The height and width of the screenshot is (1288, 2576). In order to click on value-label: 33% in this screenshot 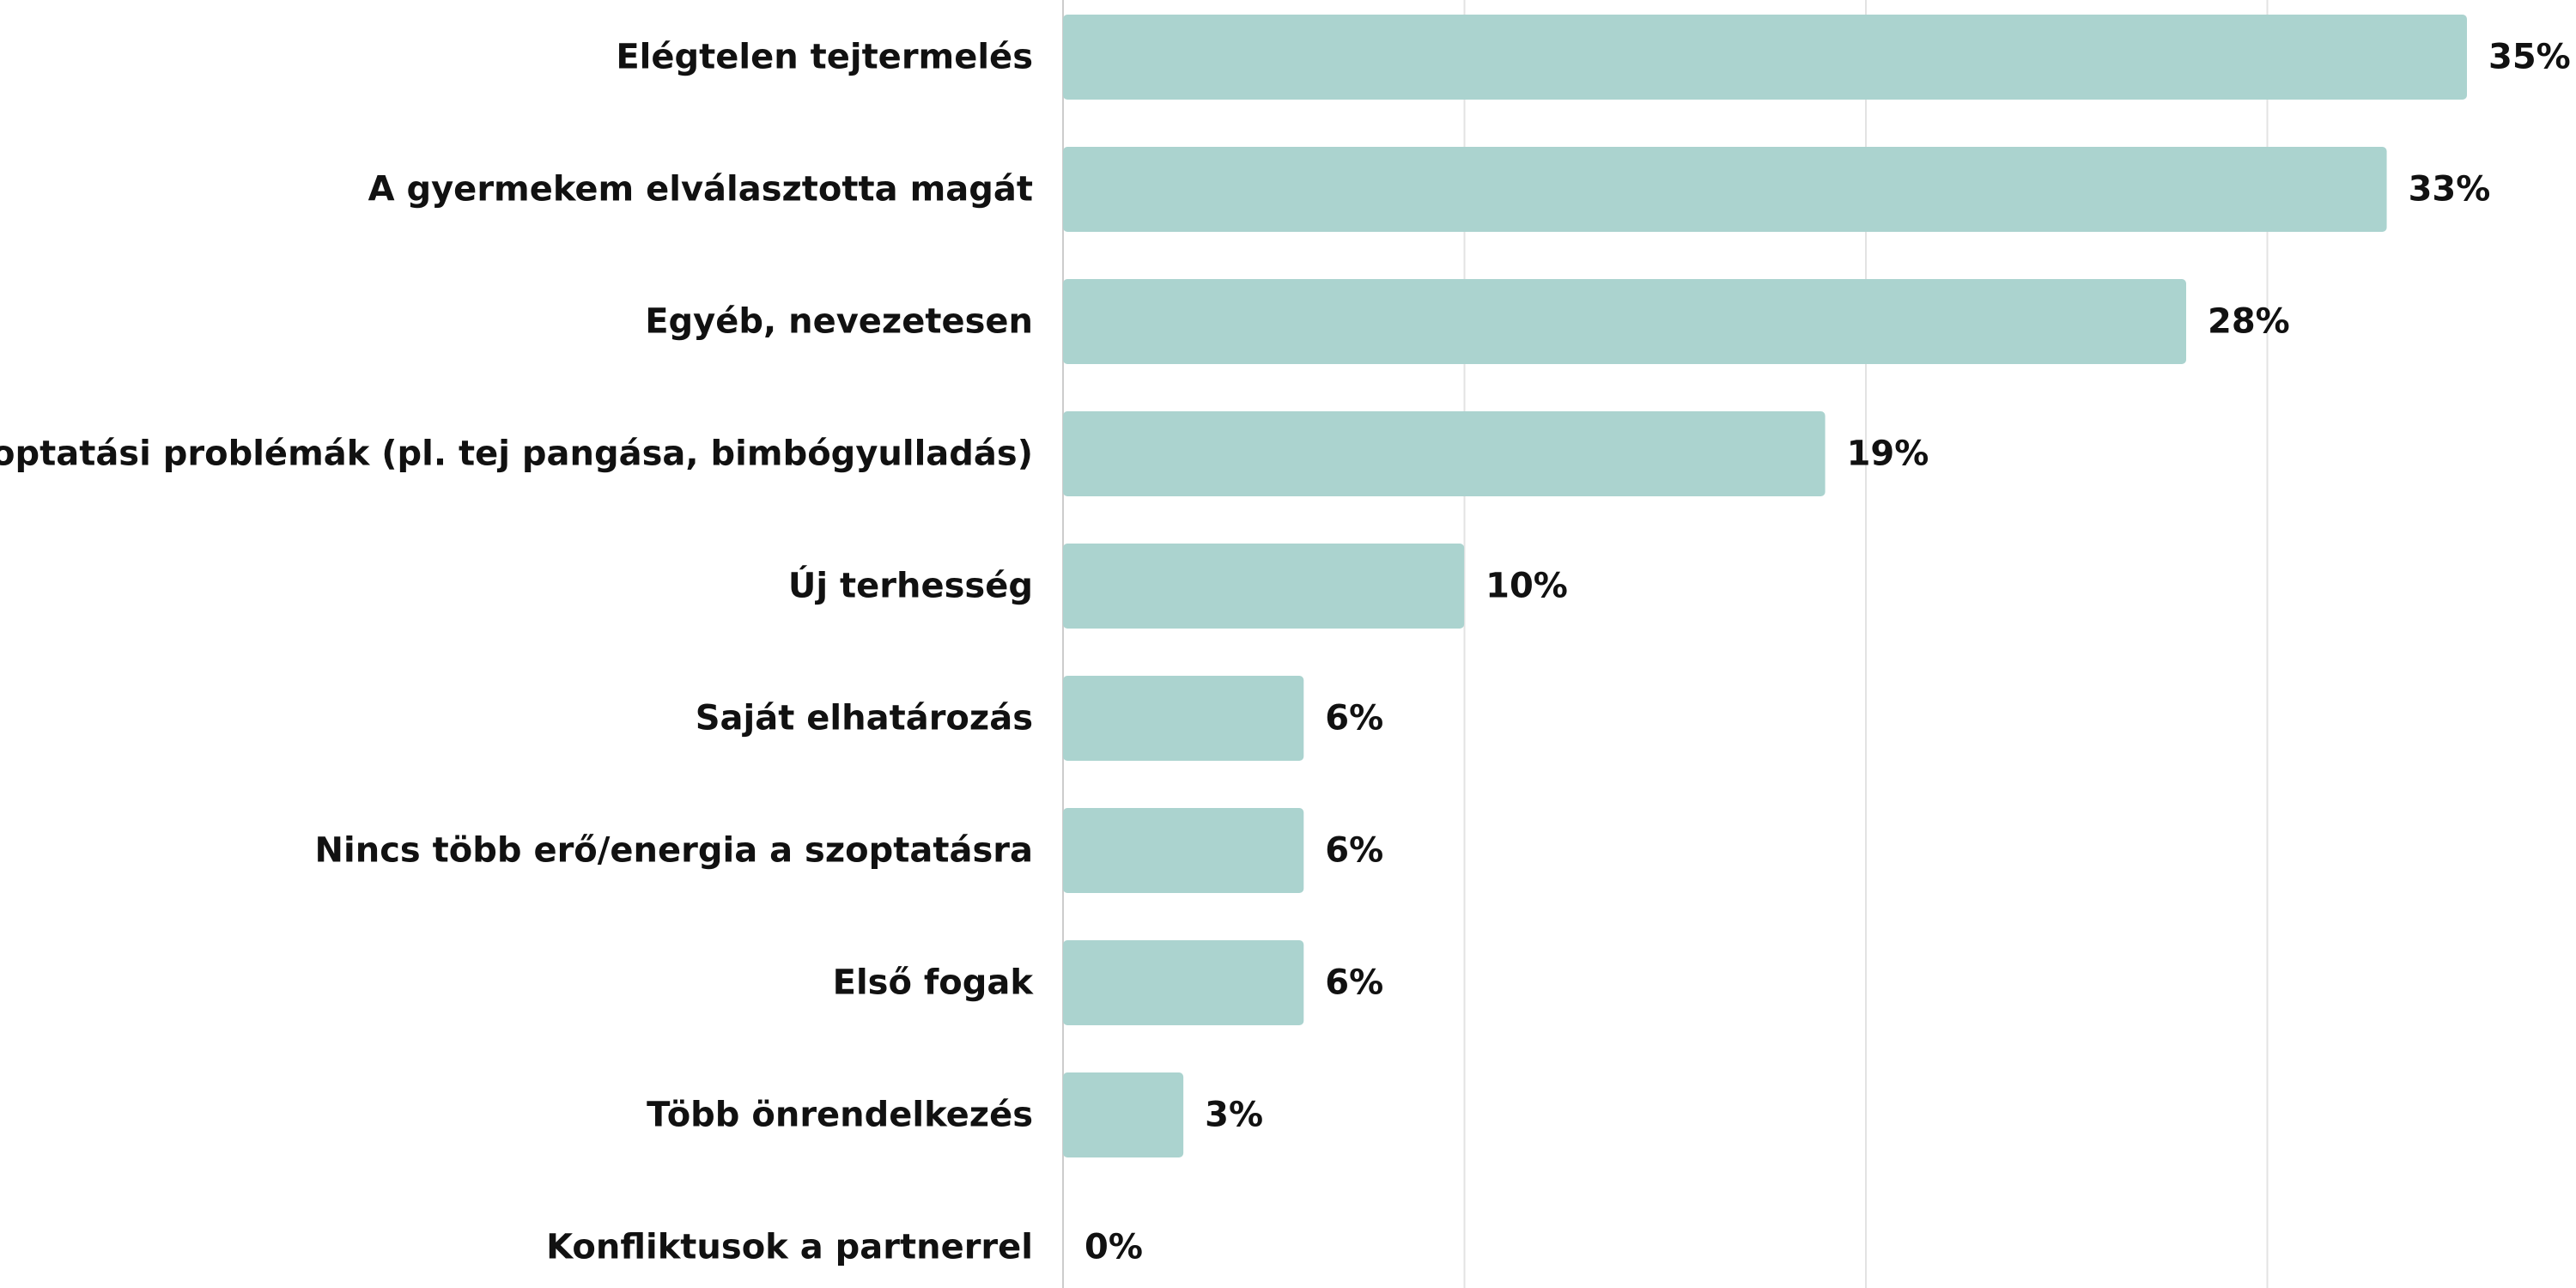, I will do `click(2450, 190)`.